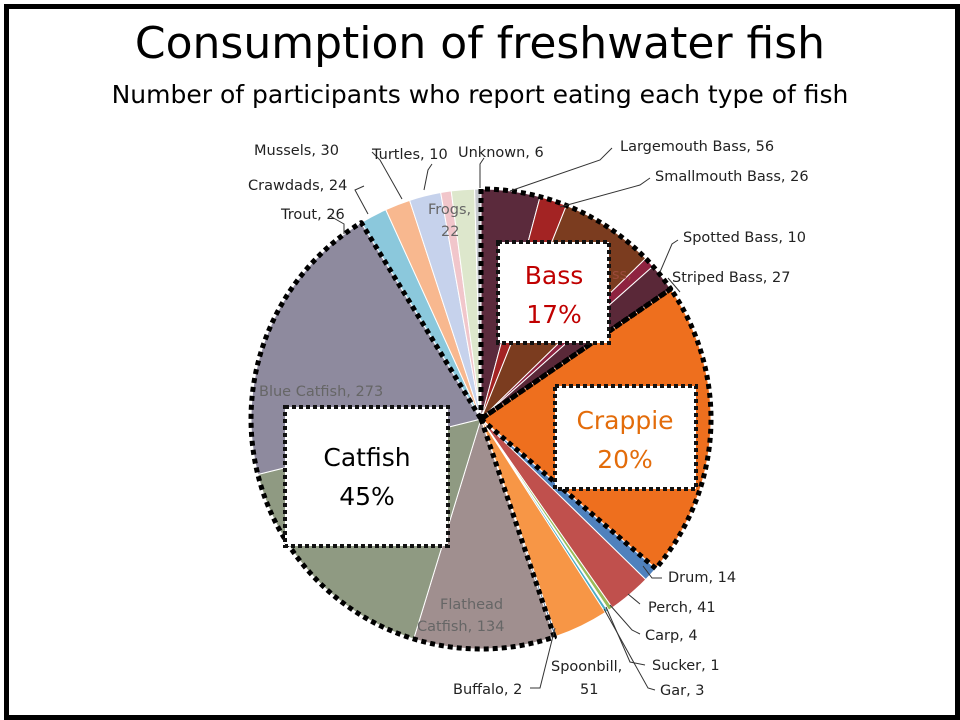 The width and height of the screenshot is (960, 720). I want to click on label-trout: Trout, 26, so click(312, 215).